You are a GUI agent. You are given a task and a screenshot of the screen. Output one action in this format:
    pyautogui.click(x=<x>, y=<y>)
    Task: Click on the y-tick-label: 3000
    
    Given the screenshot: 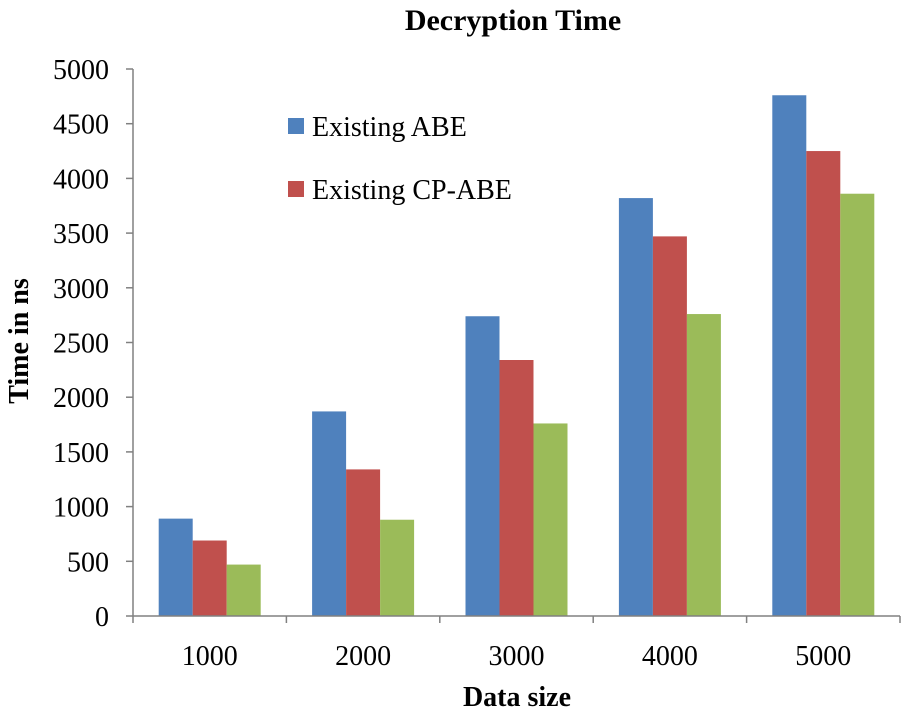 What is the action you would take?
    pyautogui.click(x=81, y=289)
    